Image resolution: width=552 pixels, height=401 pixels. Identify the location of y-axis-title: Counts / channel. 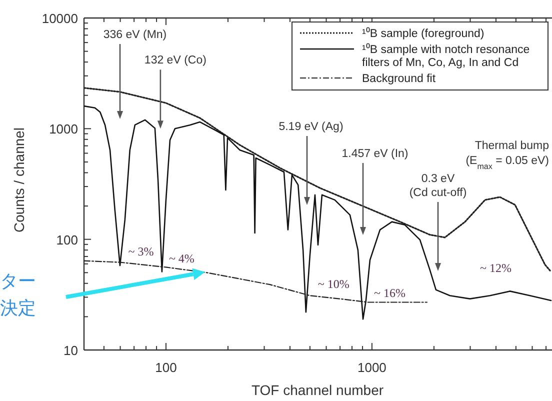
(19, 180).